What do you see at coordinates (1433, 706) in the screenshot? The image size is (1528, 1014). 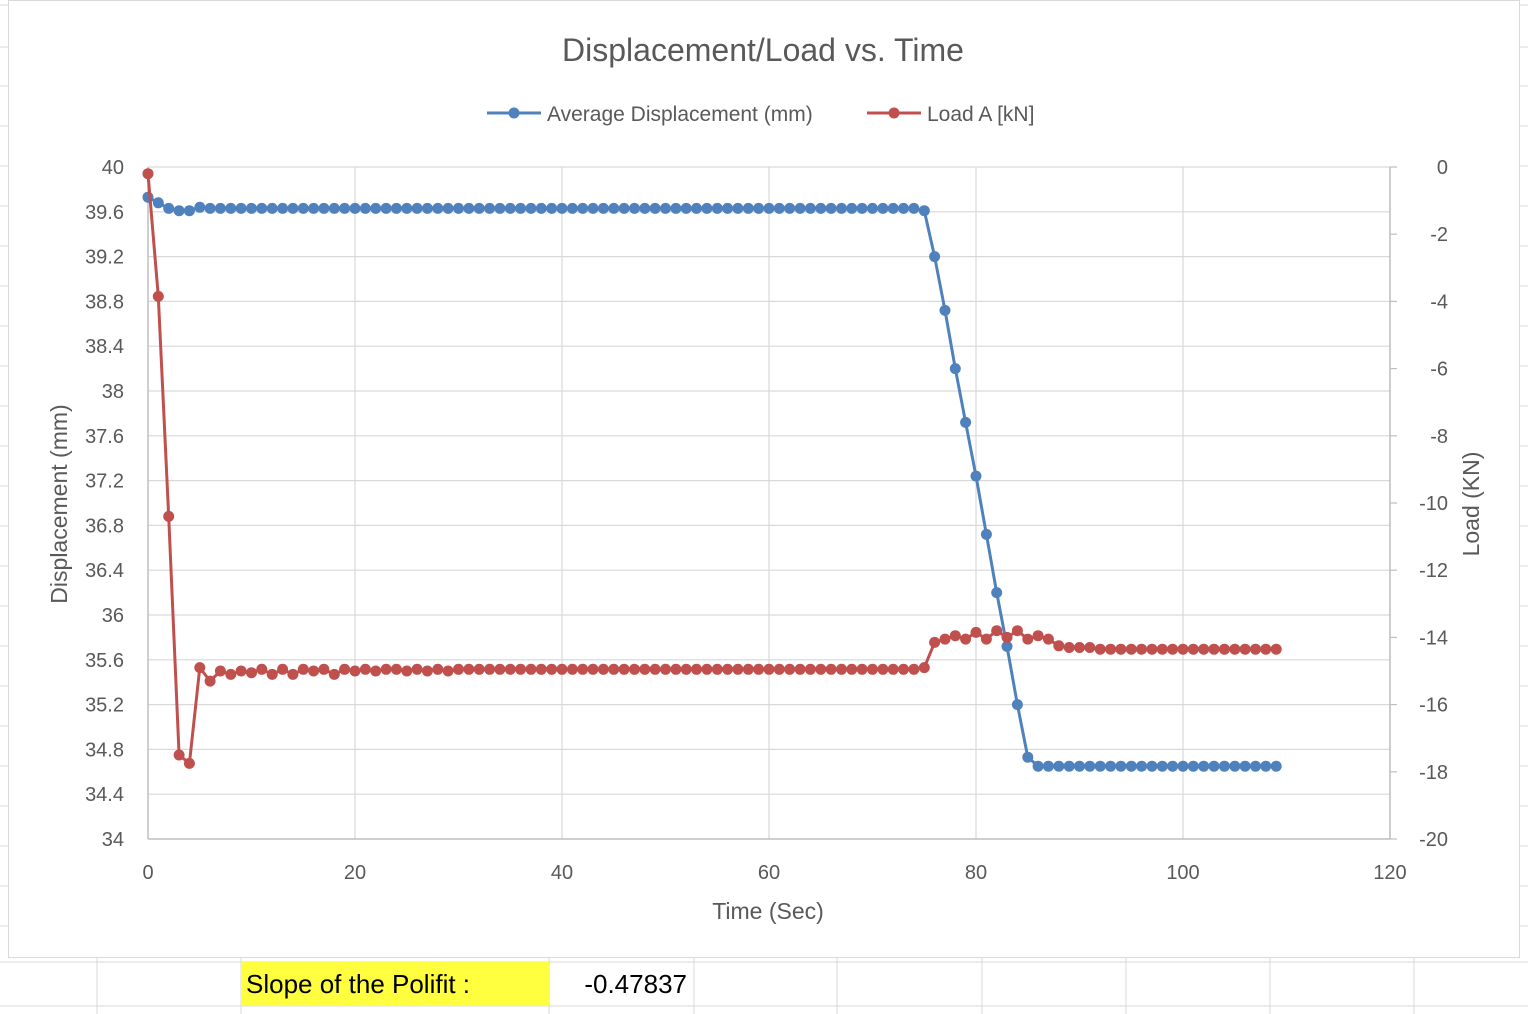 I see `y2-tick-label: -16` at bounding box center [1433, 706].